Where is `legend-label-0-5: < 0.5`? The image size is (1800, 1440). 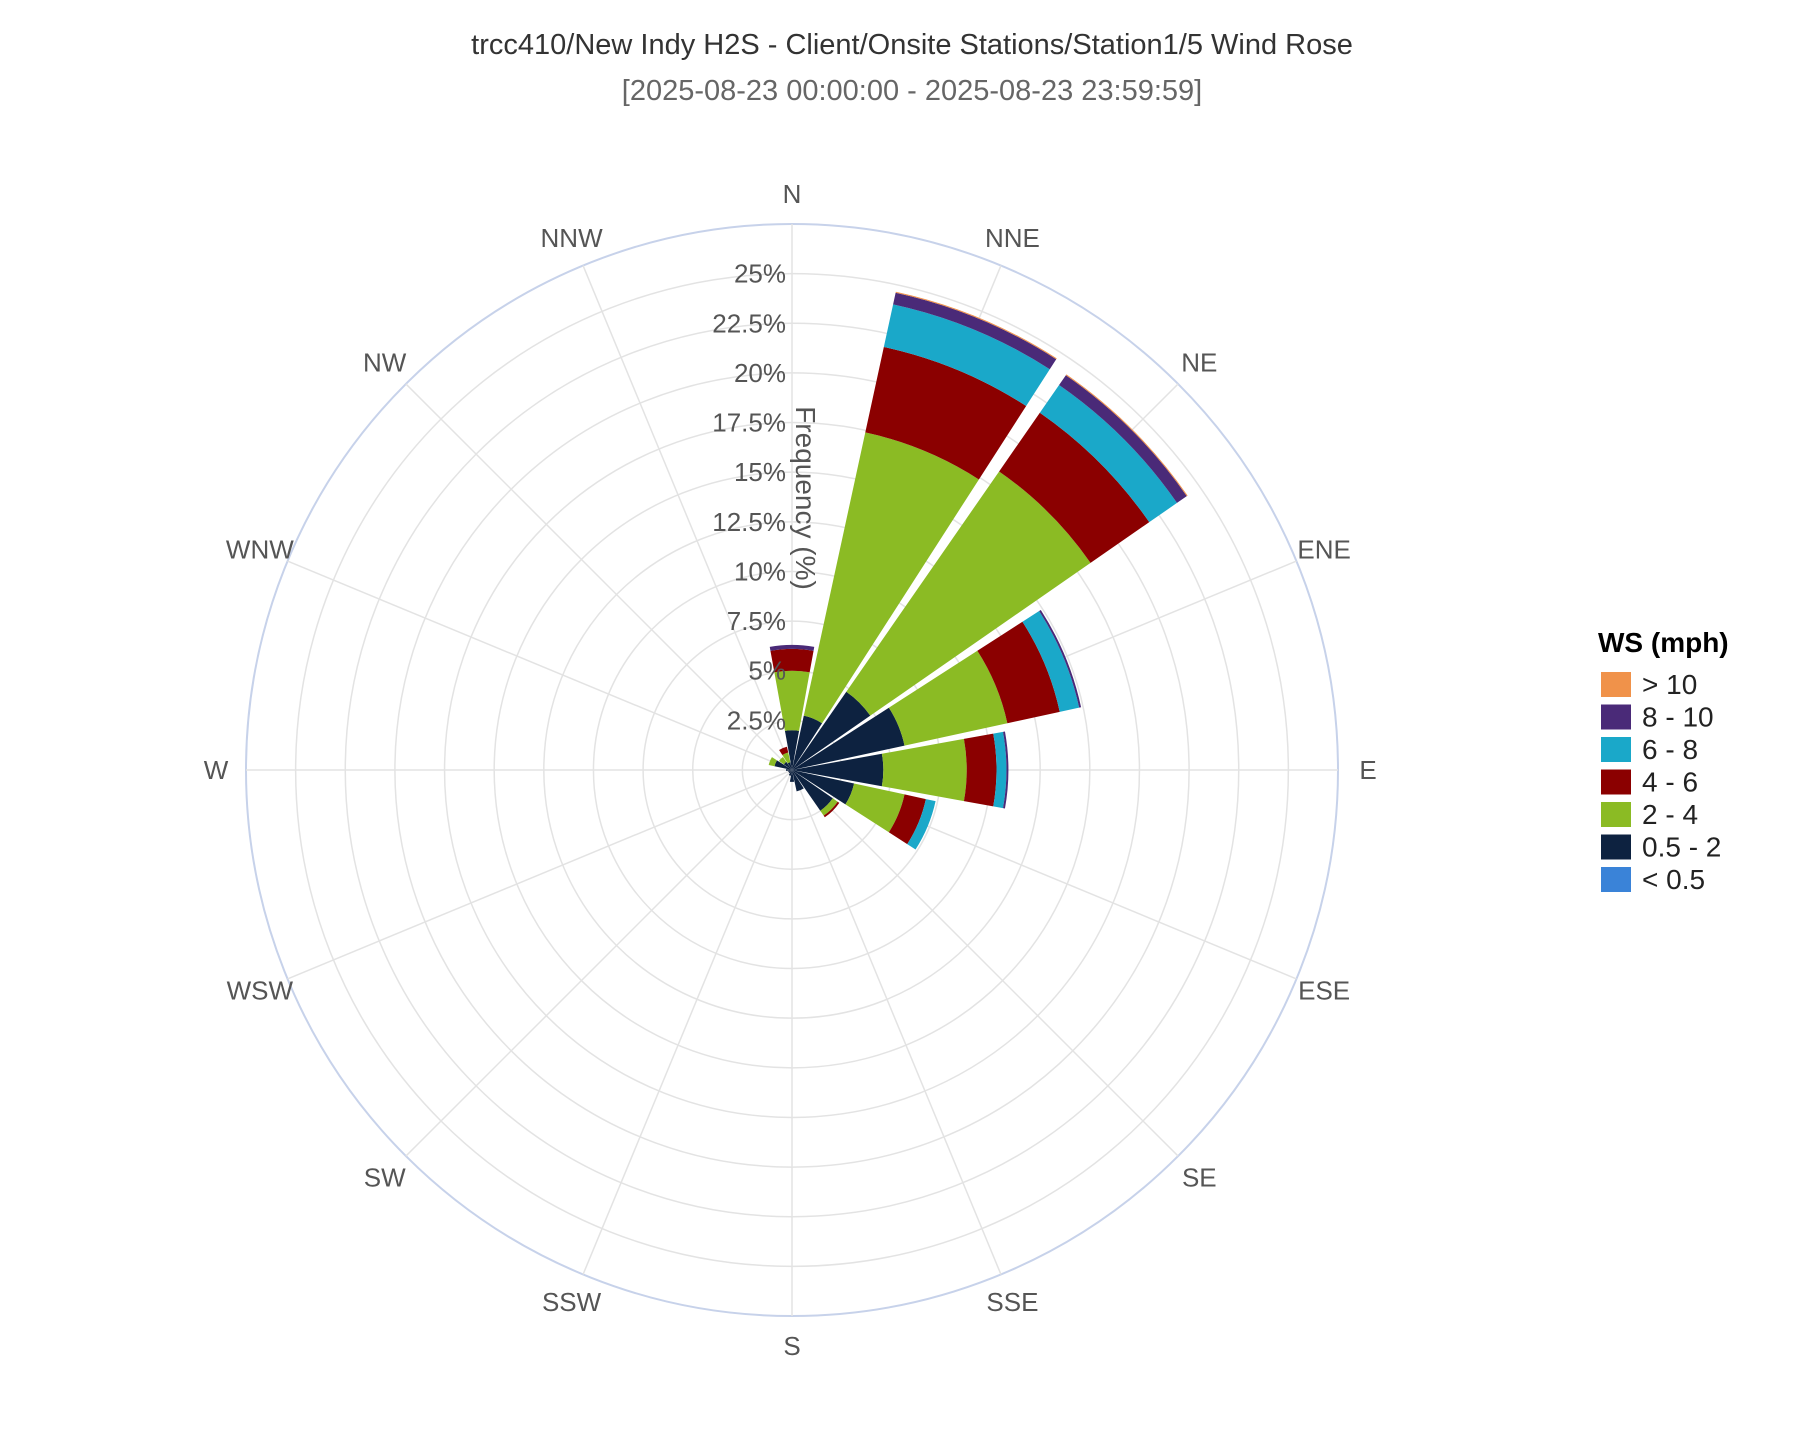 legend-label-0-5: < 0.5 is located at coordinates (1673, 879).